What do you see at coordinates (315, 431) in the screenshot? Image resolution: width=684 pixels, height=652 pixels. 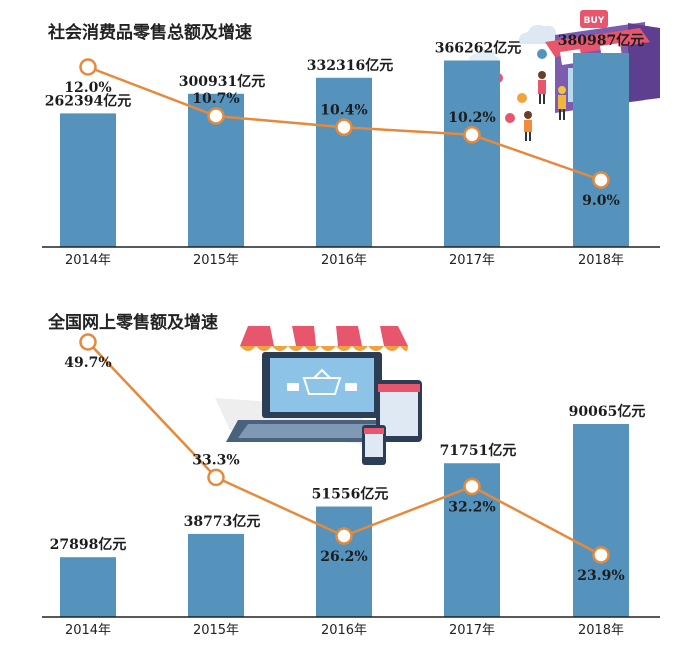 I see `laptop-keys` at bounding box center [315, 431].